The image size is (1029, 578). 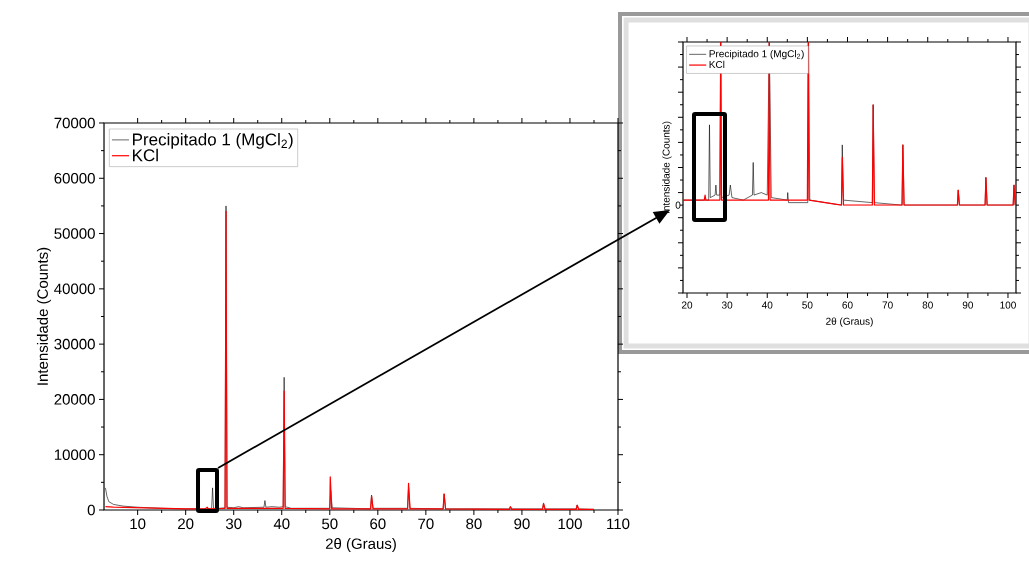 What do you see at coordinates (618, 524) in the screenshot?
I see `x-tick-label: 110` at bounding box center [618, 524].